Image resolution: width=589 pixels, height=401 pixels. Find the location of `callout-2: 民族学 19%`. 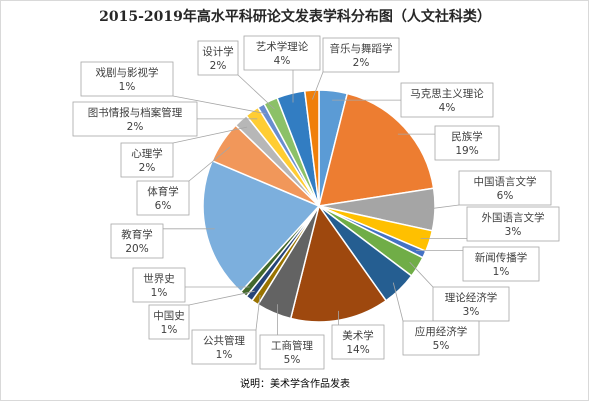

callout-2: 民族学 19% is located at coordinates (467, 143).